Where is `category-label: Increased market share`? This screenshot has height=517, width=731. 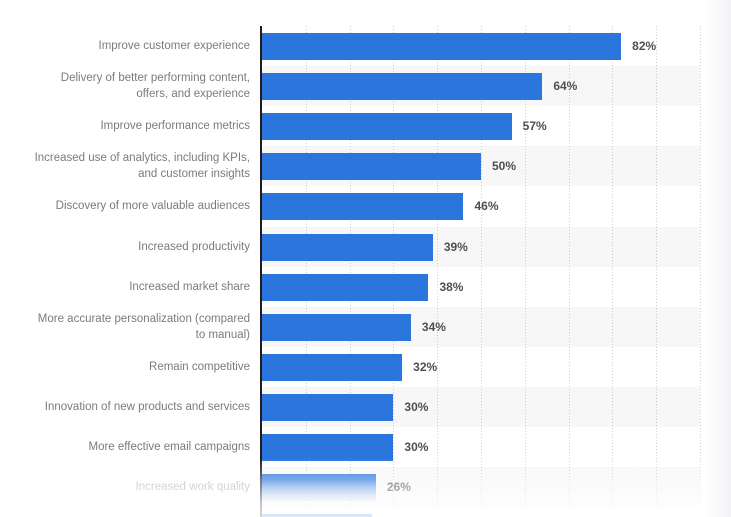 category-label: Increased market share is located at coordinates (189, 286).